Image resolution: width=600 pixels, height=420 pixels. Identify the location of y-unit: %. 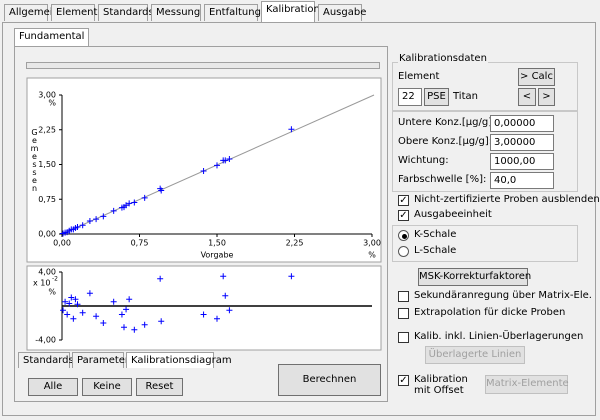
(52, 103).